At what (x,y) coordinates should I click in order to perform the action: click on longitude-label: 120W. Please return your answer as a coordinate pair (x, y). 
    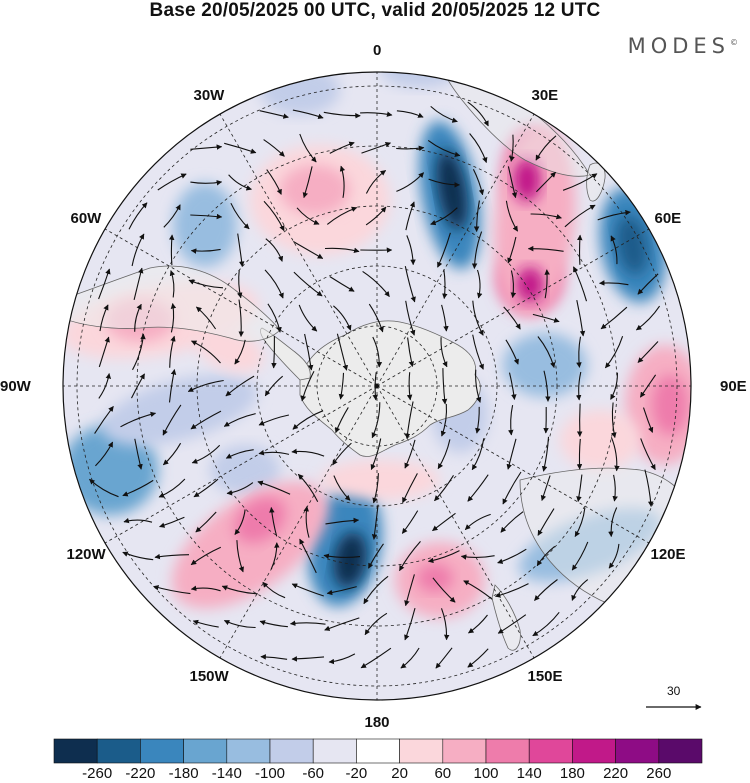
    Looking at the image, I should click on (86, 554).